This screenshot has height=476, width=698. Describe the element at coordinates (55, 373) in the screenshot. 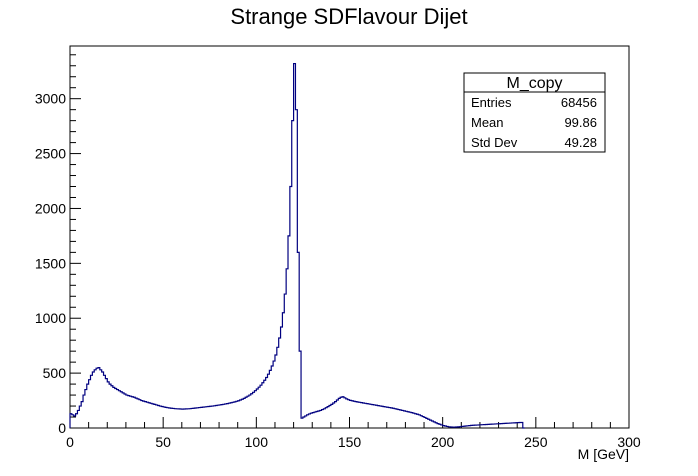

I see `y-tick-label: 500` at that location.